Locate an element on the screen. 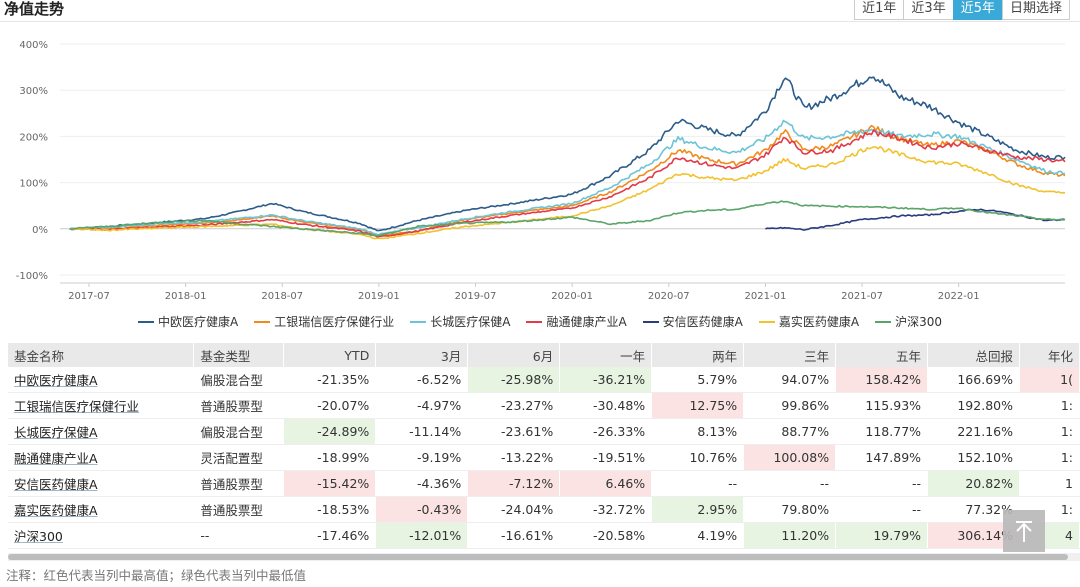  y-tick-label: 300% is located at coordinates (33, 91).